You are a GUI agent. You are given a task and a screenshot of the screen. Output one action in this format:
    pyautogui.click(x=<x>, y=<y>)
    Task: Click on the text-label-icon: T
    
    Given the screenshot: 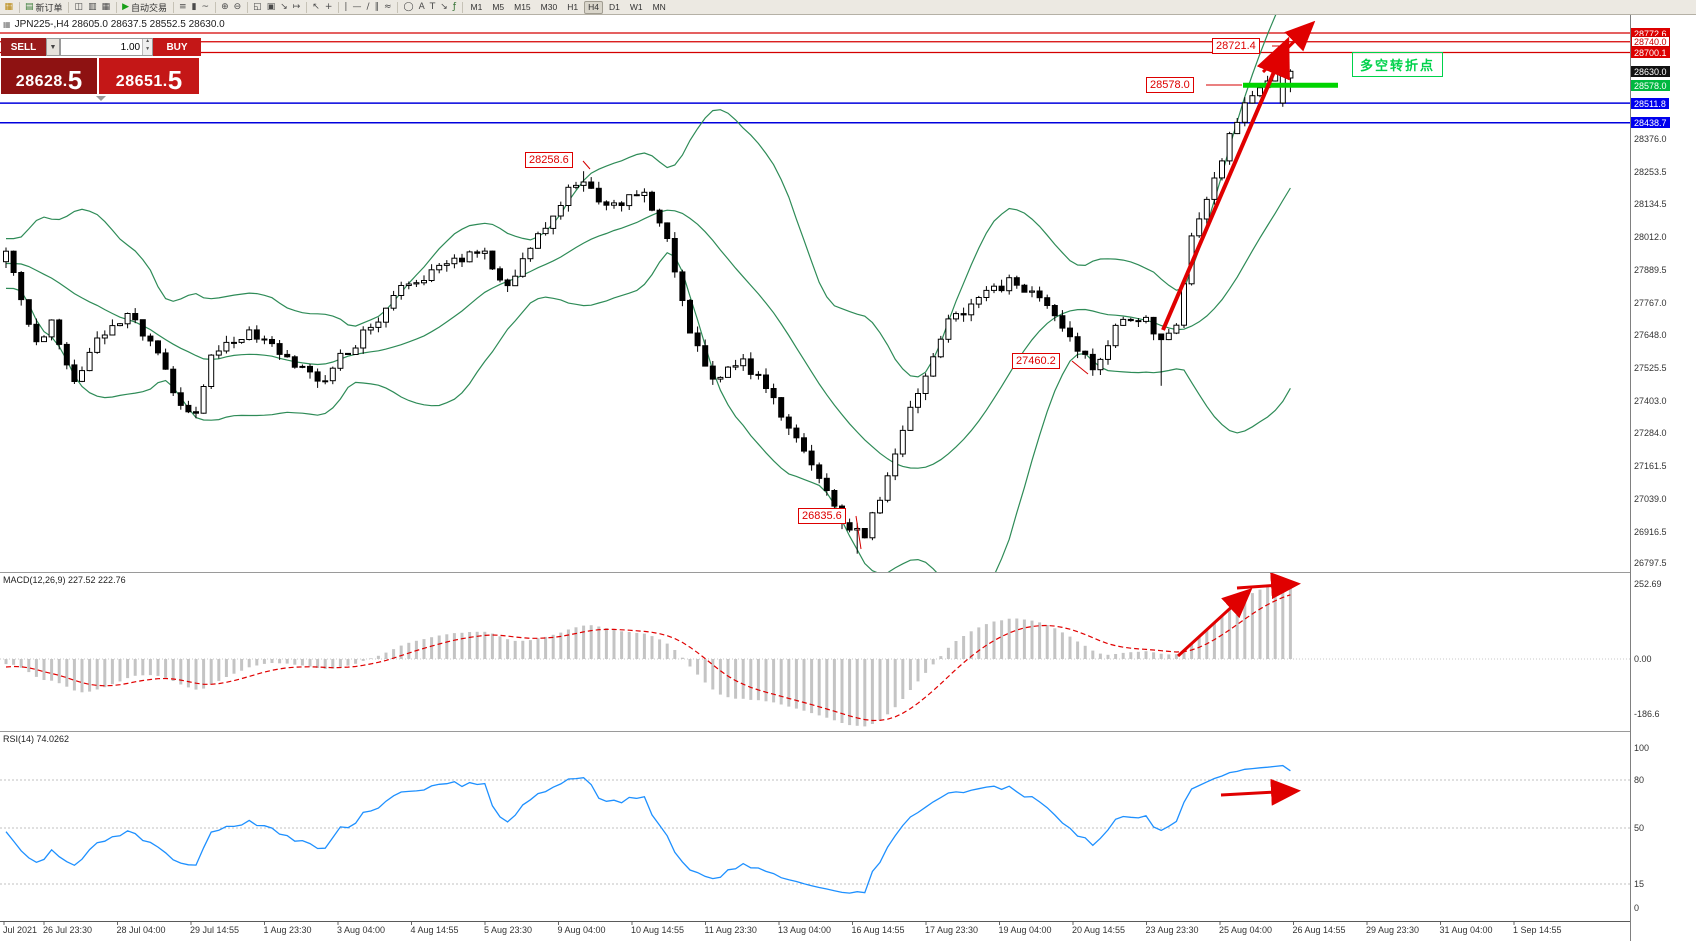 What is the action you would take?
    pyautogui.click(x=432, y=6)
    